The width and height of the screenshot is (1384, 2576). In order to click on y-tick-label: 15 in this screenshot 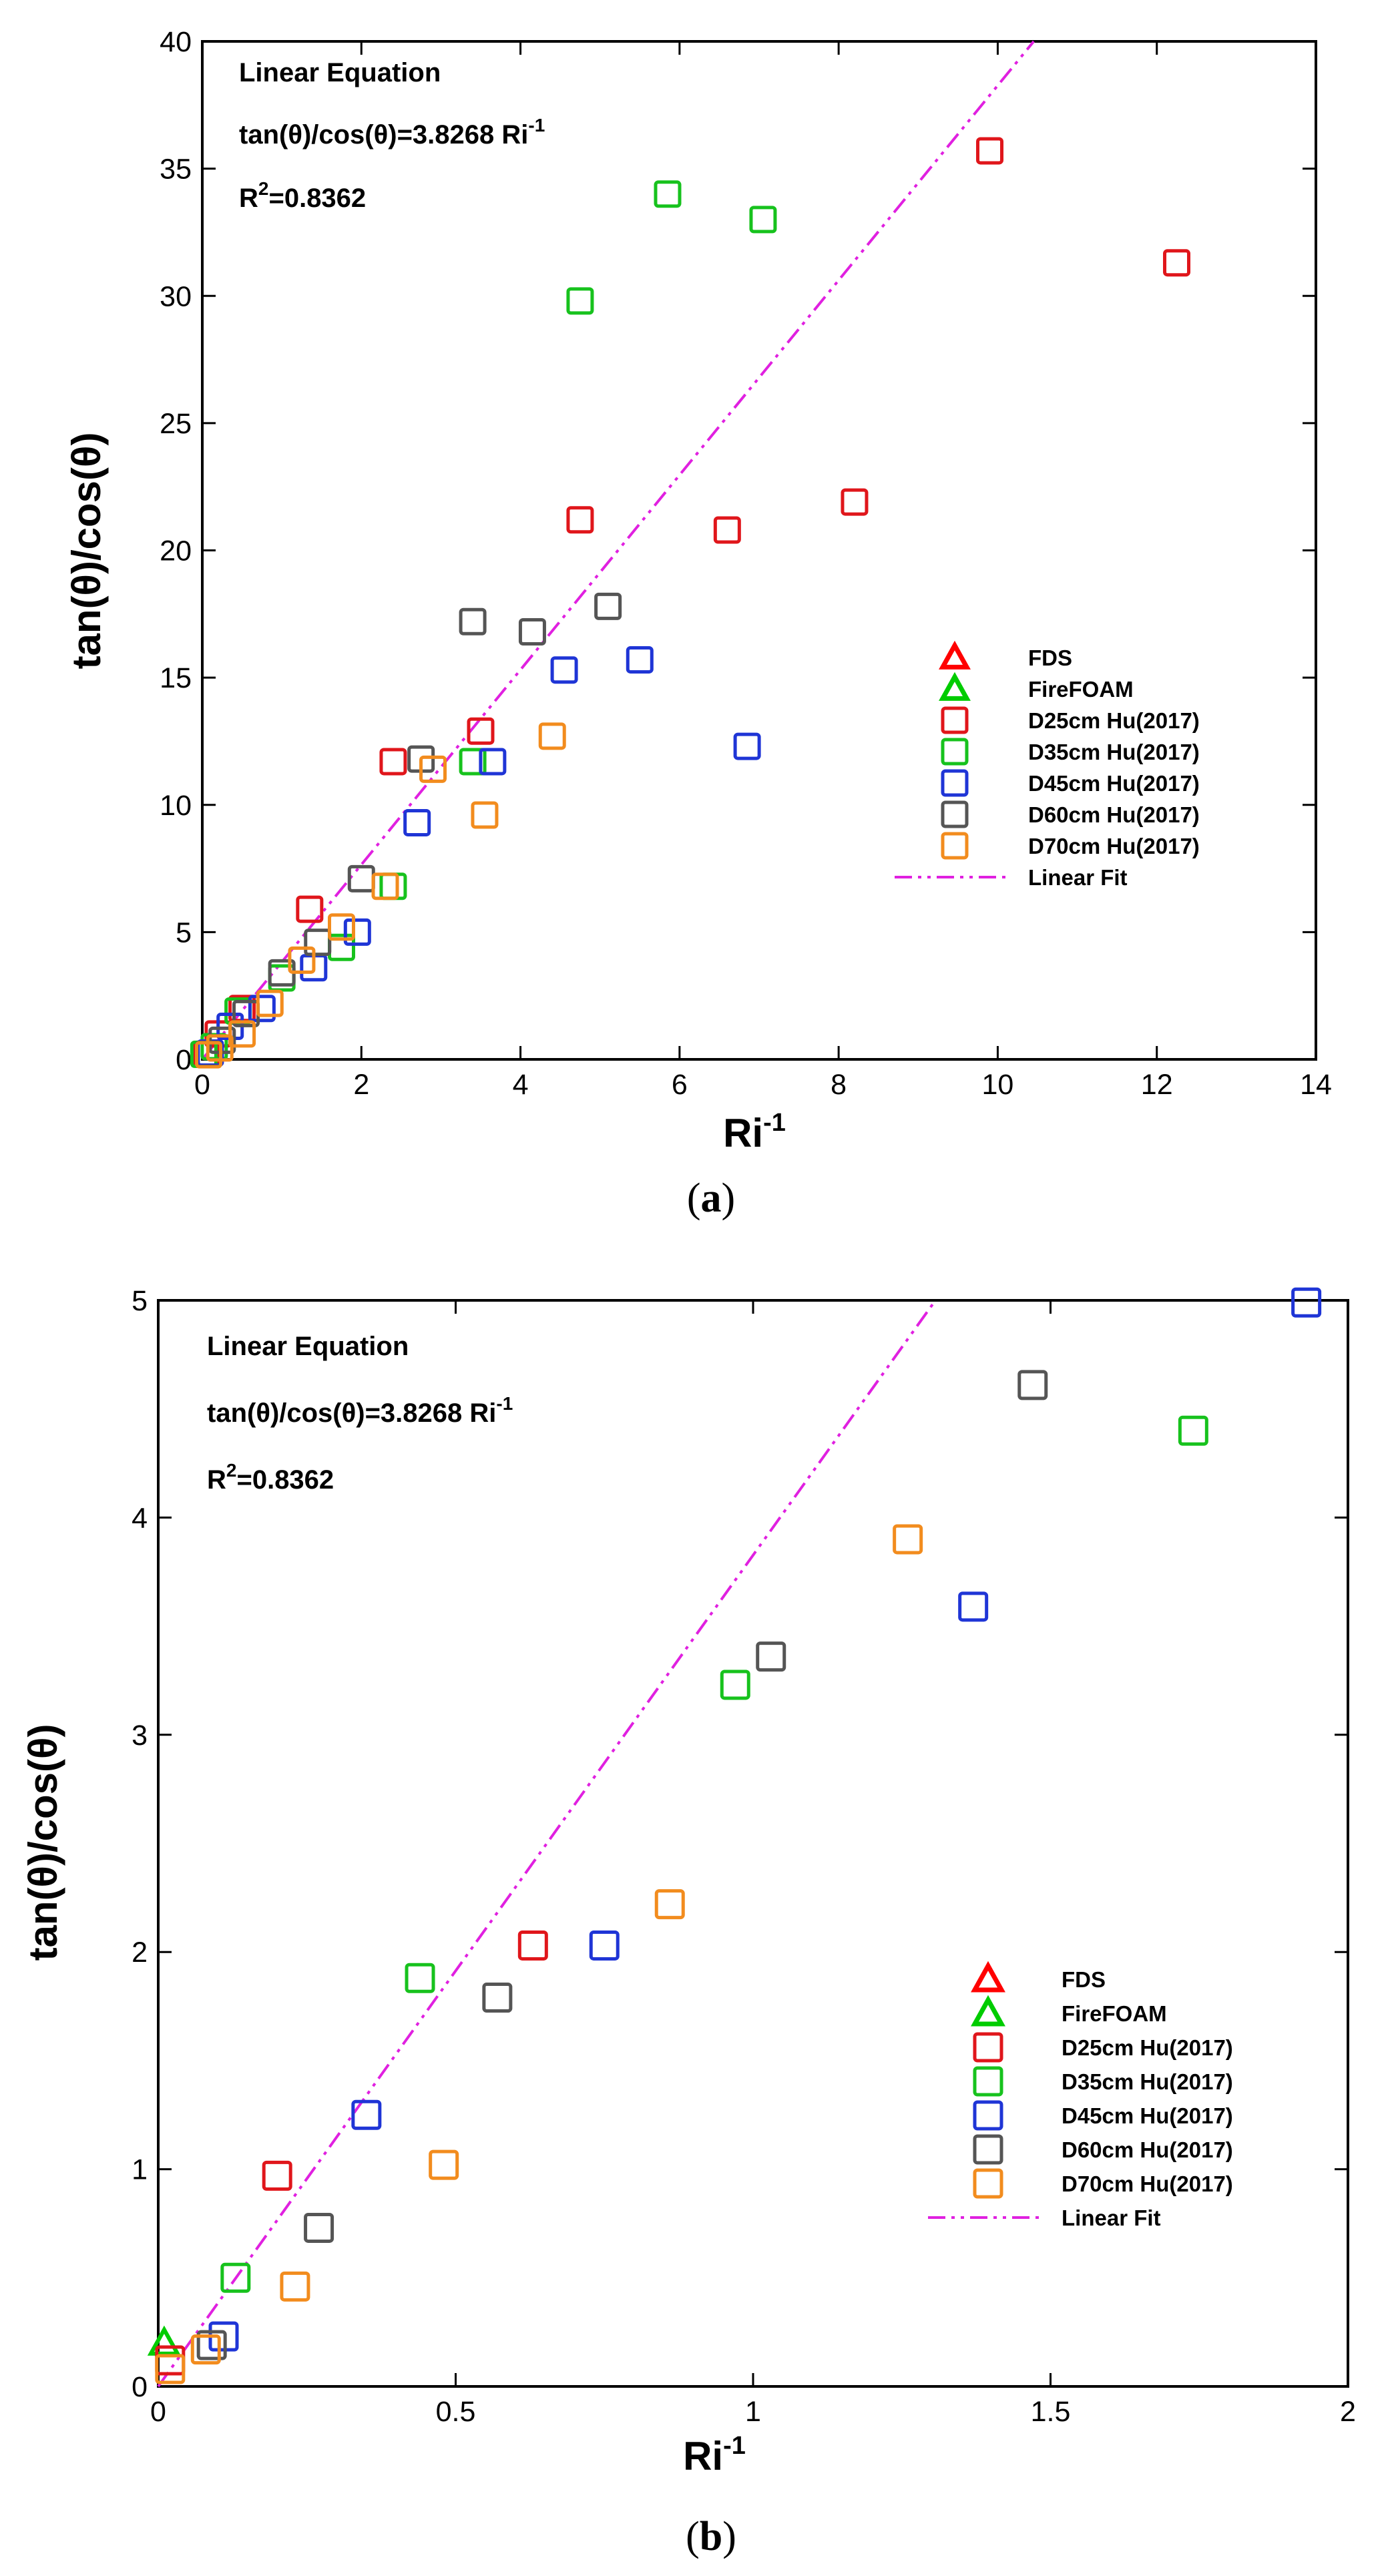, I will do `click(176, 678)`.